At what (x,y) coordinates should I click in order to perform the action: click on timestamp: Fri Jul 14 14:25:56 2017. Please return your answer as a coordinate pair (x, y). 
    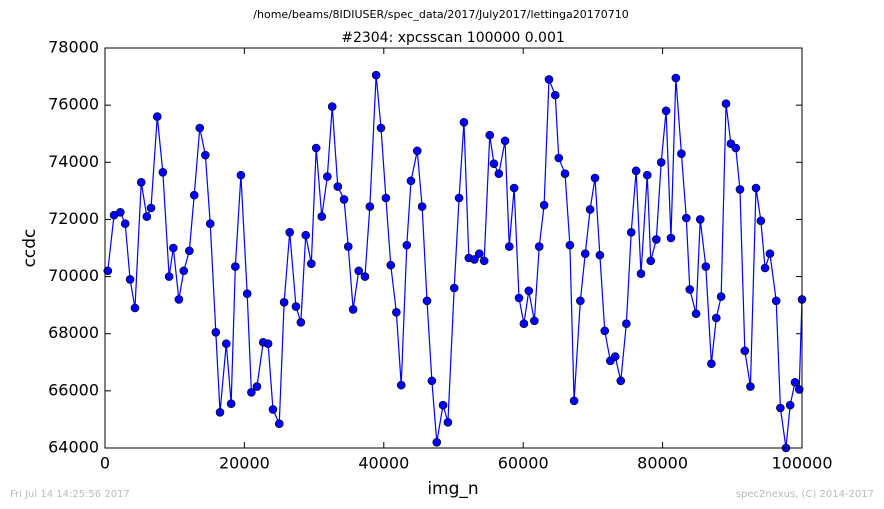
    Looking at the image, I should click on (70, 494).